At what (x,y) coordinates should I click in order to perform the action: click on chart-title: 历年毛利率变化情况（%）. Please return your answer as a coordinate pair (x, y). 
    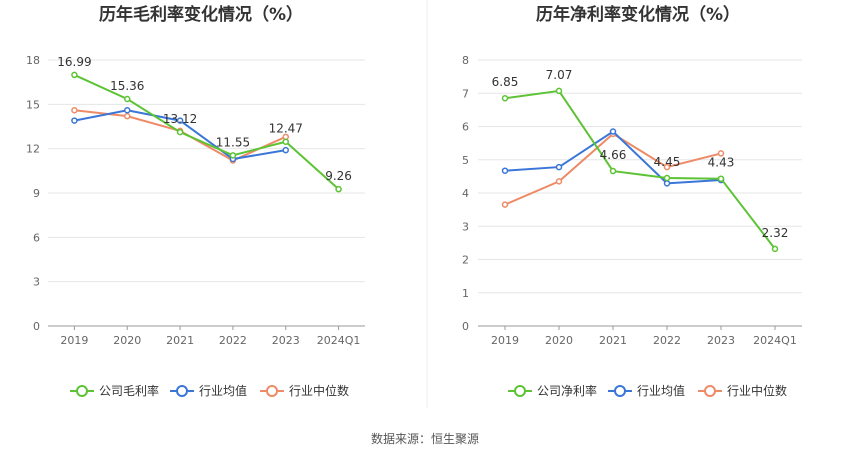
    Looking at the image, I should click on (201, 14).